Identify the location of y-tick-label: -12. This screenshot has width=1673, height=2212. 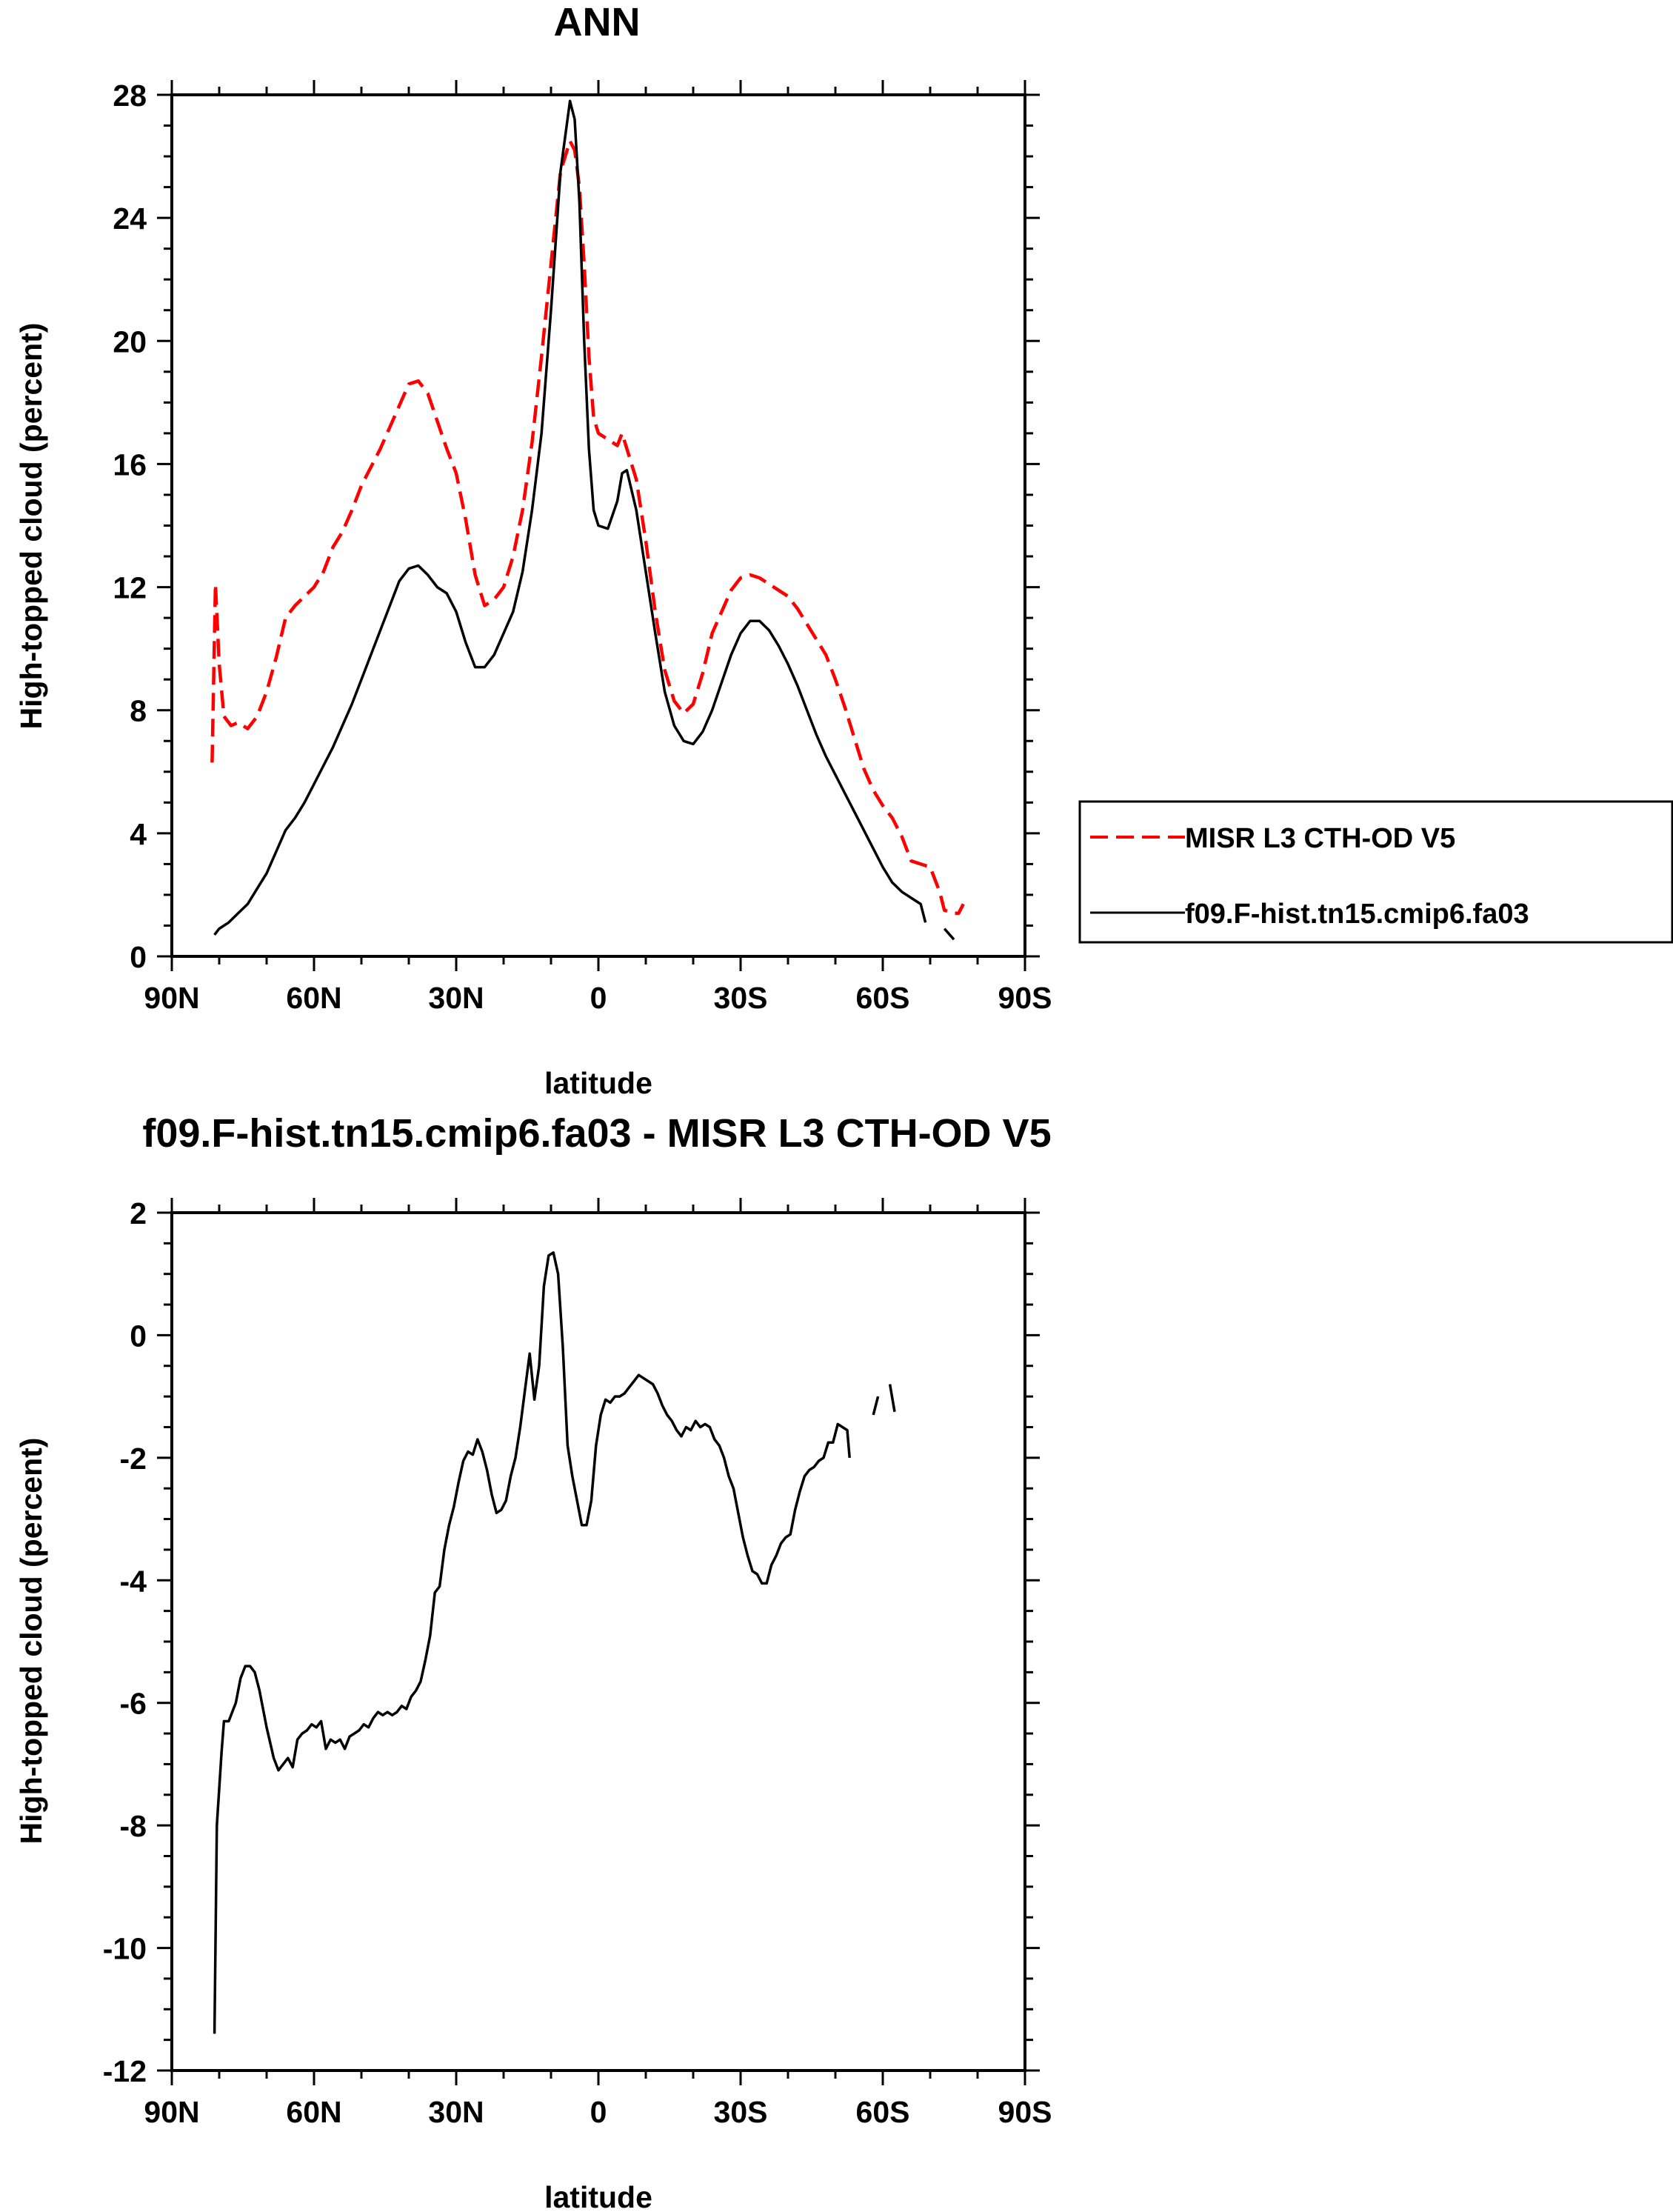
(125, 2071).